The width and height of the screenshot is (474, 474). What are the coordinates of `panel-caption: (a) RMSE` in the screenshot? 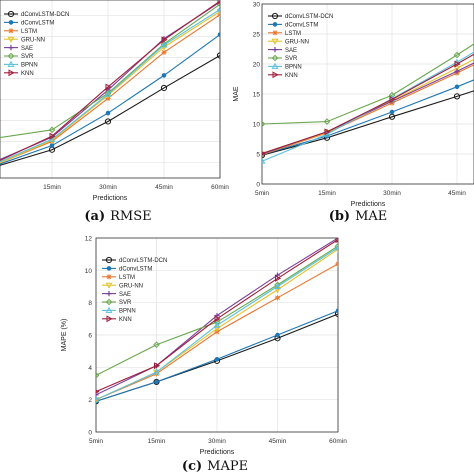 It's located at (117, 216).